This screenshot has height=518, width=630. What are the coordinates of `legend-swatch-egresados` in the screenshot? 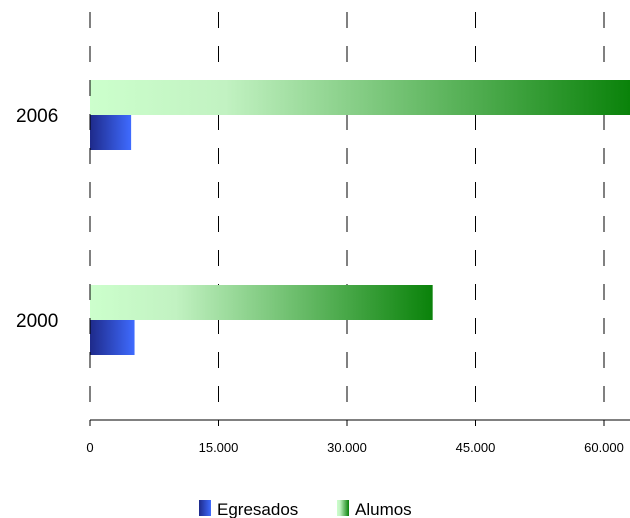 It's located at (205, 508).